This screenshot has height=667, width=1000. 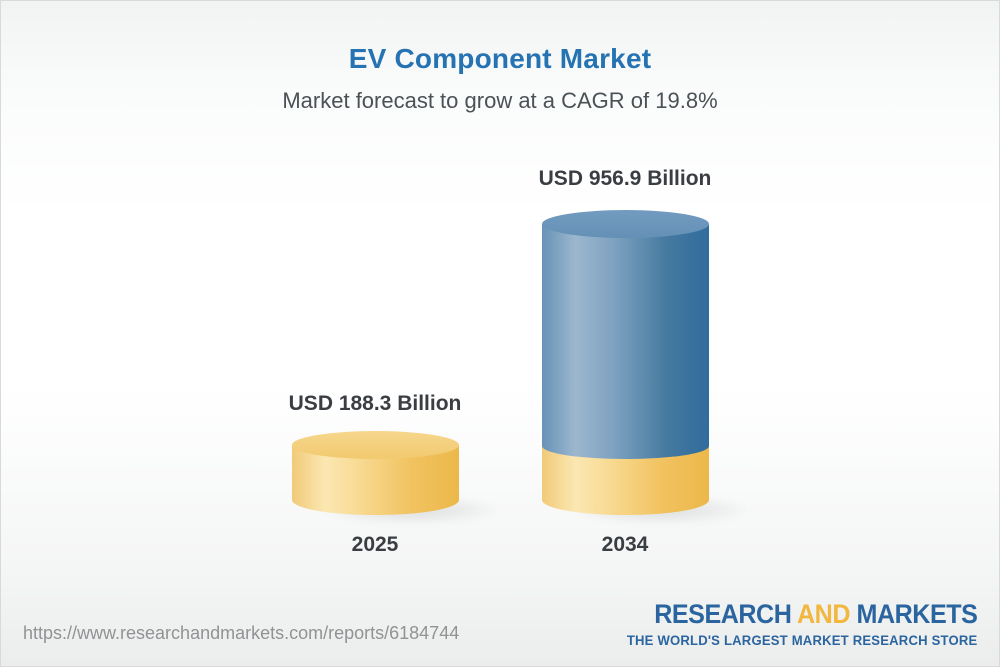 What do you see at coordinates (625, 224) in the screenshot?
I see `bar-2034-top-ellipse` at bounding box center [625, 224].